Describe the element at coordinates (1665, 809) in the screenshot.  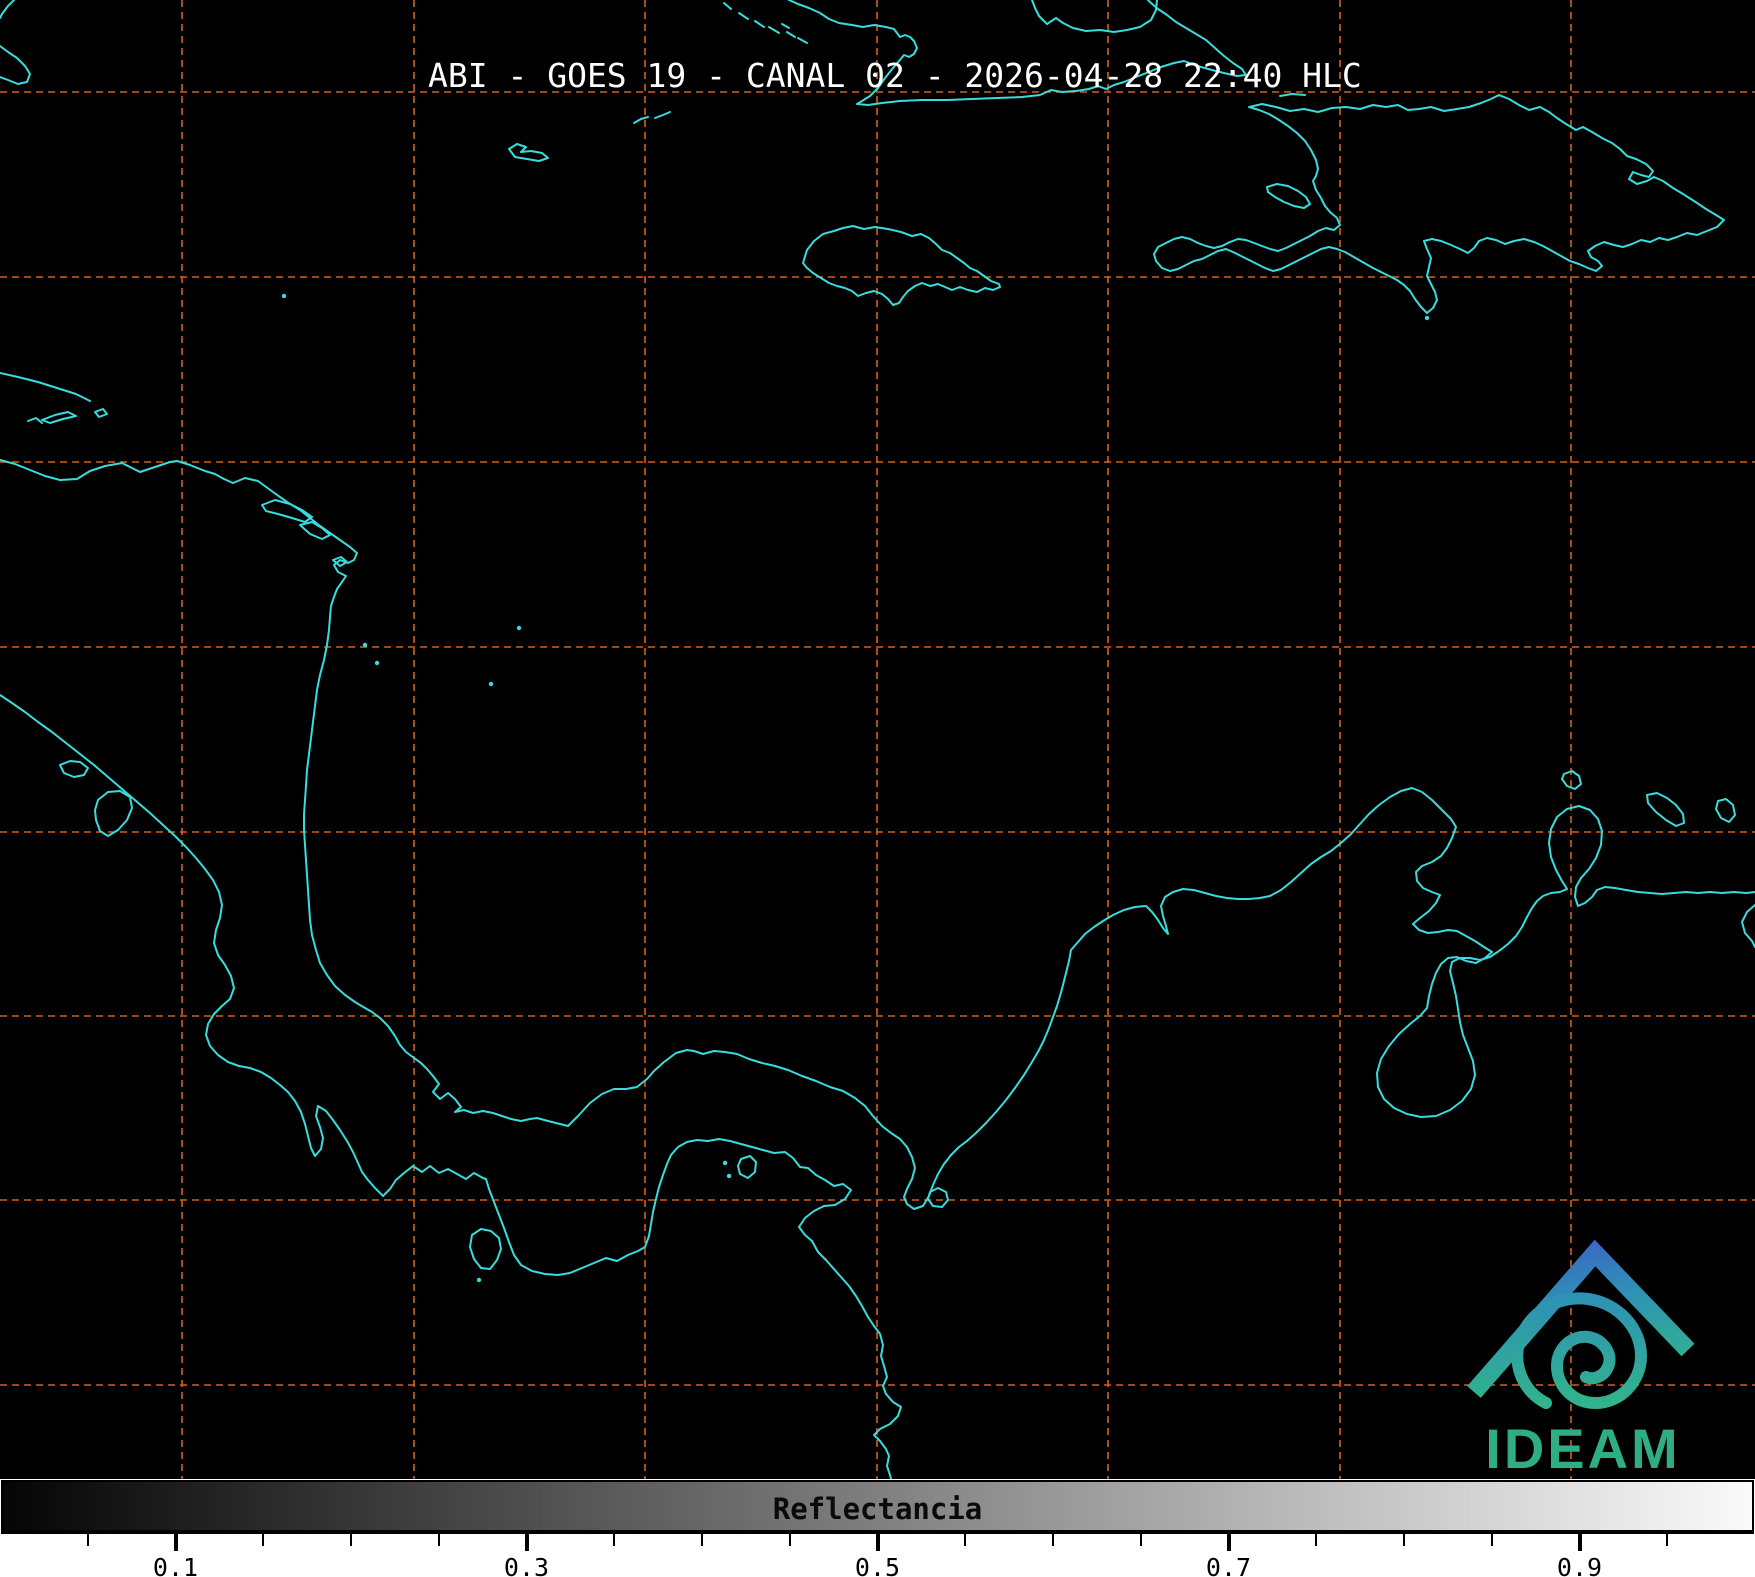
I see `coastline-curacao` at that location.